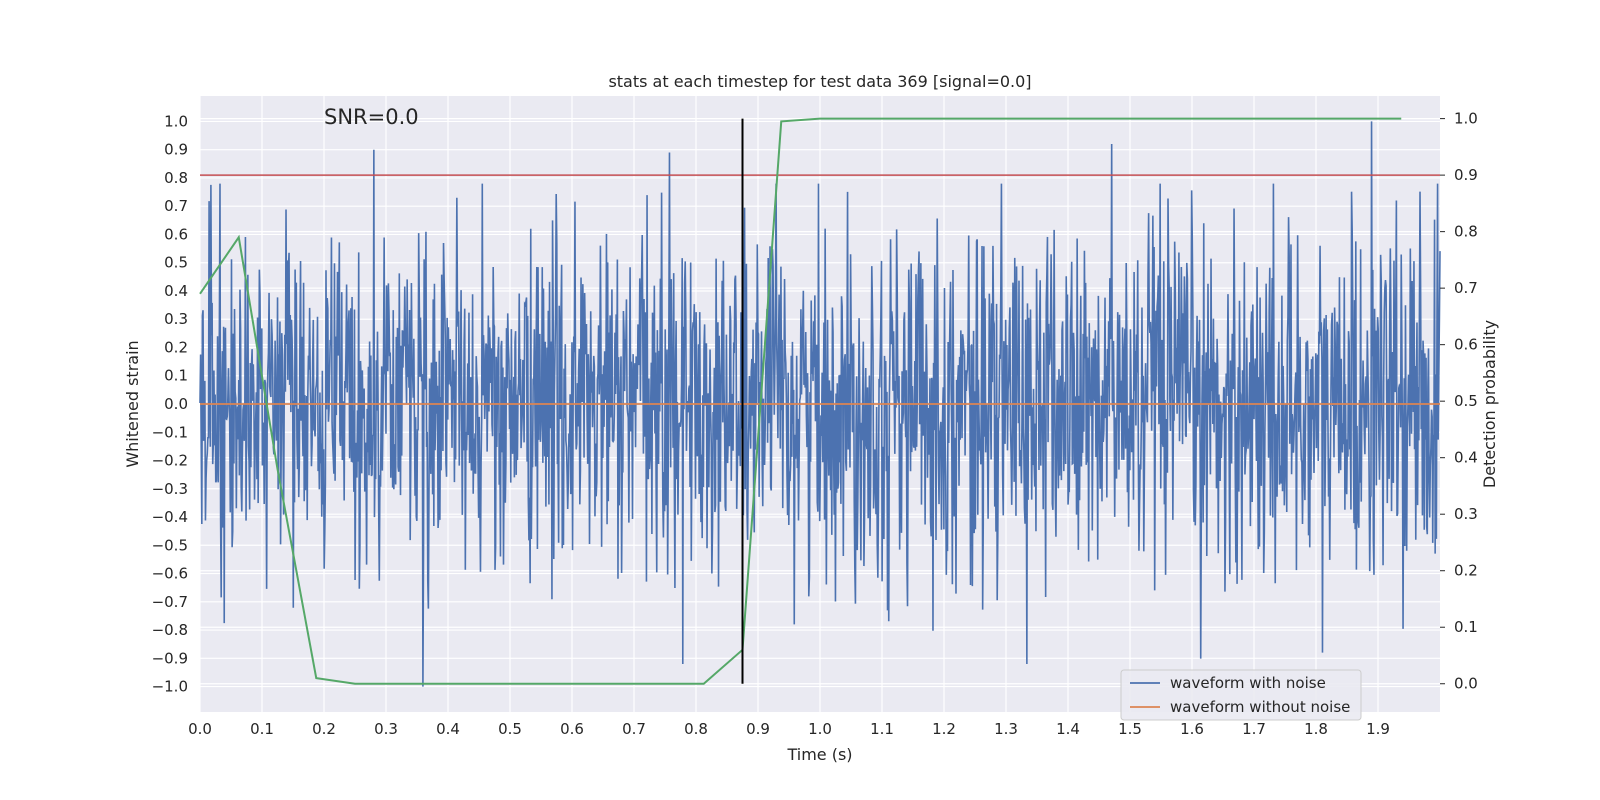 Image resolution: width=1600 pixels, height=800 pixels. Describe the element at coordinates (170, 687) in the screenshot. I see `y-tick-label: −1.0` at that location.